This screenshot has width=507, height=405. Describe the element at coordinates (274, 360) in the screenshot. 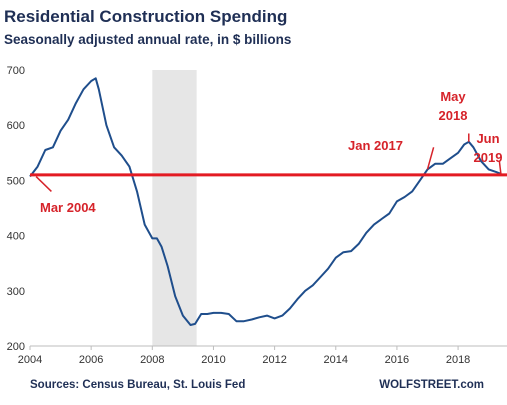

I see `x-tick-label: 2012` at that location.